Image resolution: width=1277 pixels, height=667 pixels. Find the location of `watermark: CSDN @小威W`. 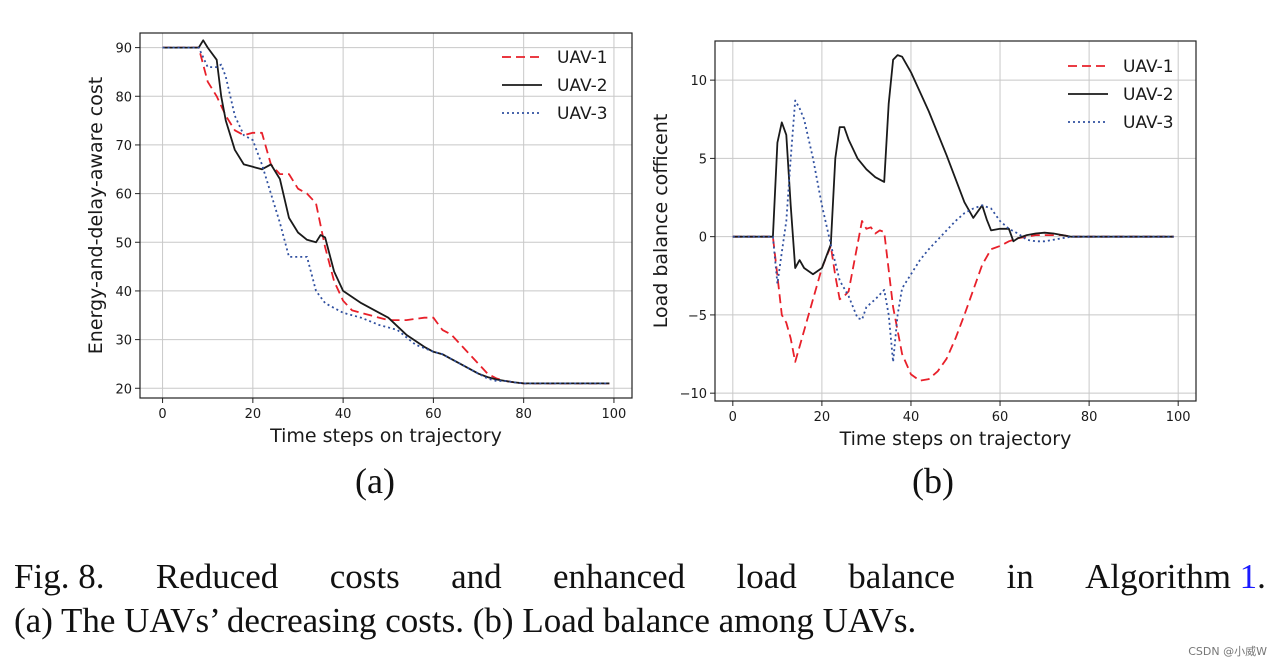

watermark: CSDN @小威W is located at coordinates (1227, 651).